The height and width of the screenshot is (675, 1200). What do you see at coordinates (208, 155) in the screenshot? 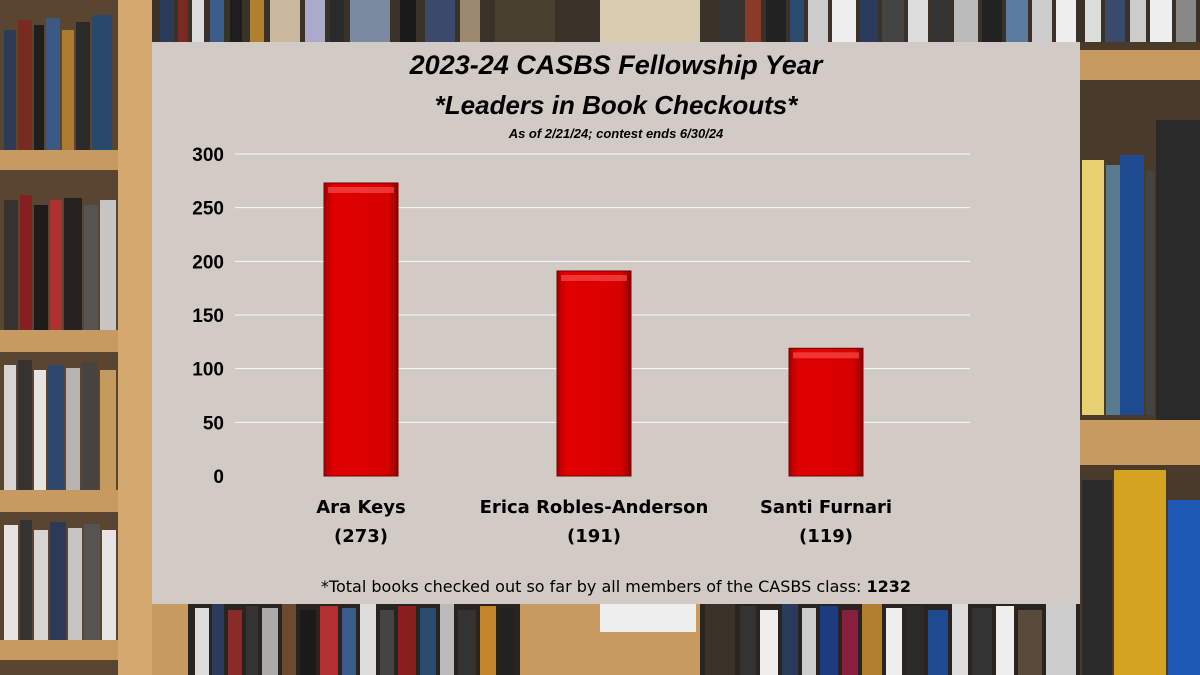
I see `y-tick-label: 300` at bounding box center [208, 155].